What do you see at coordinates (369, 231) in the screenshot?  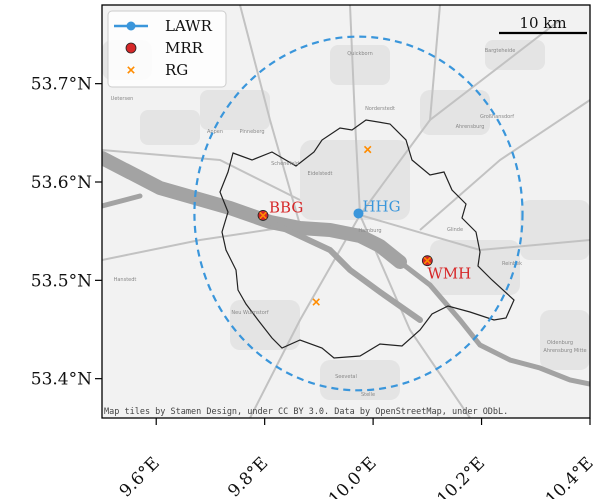 I see `place-label: Hamburg` at bounding box center [369, 231].